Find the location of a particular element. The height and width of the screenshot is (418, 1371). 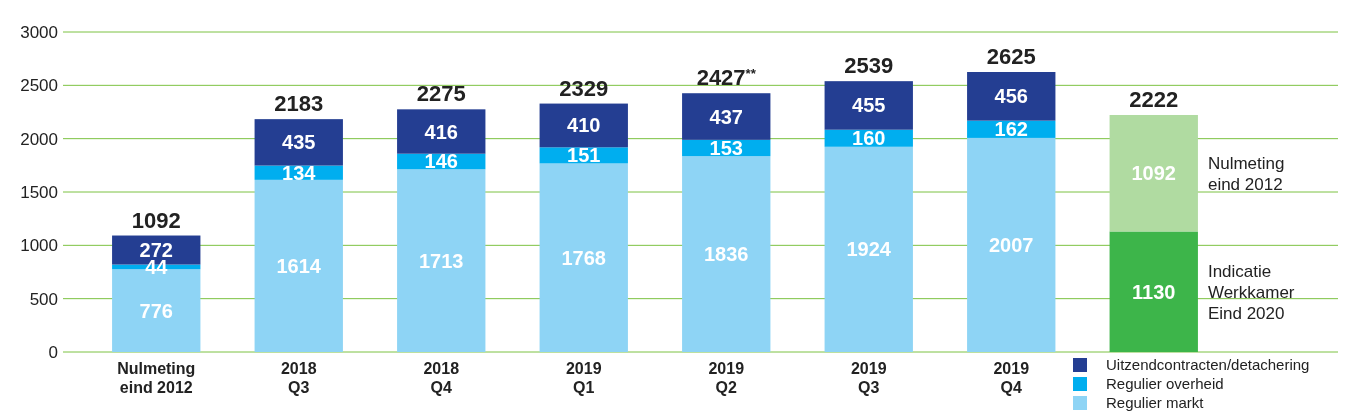

data-label: 1713 is located at coordinates (441, 260).